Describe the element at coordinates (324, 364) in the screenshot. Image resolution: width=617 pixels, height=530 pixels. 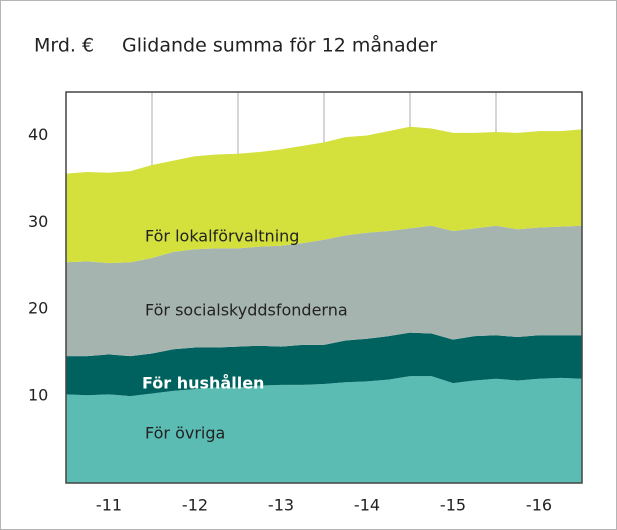
I see `area` at that location.